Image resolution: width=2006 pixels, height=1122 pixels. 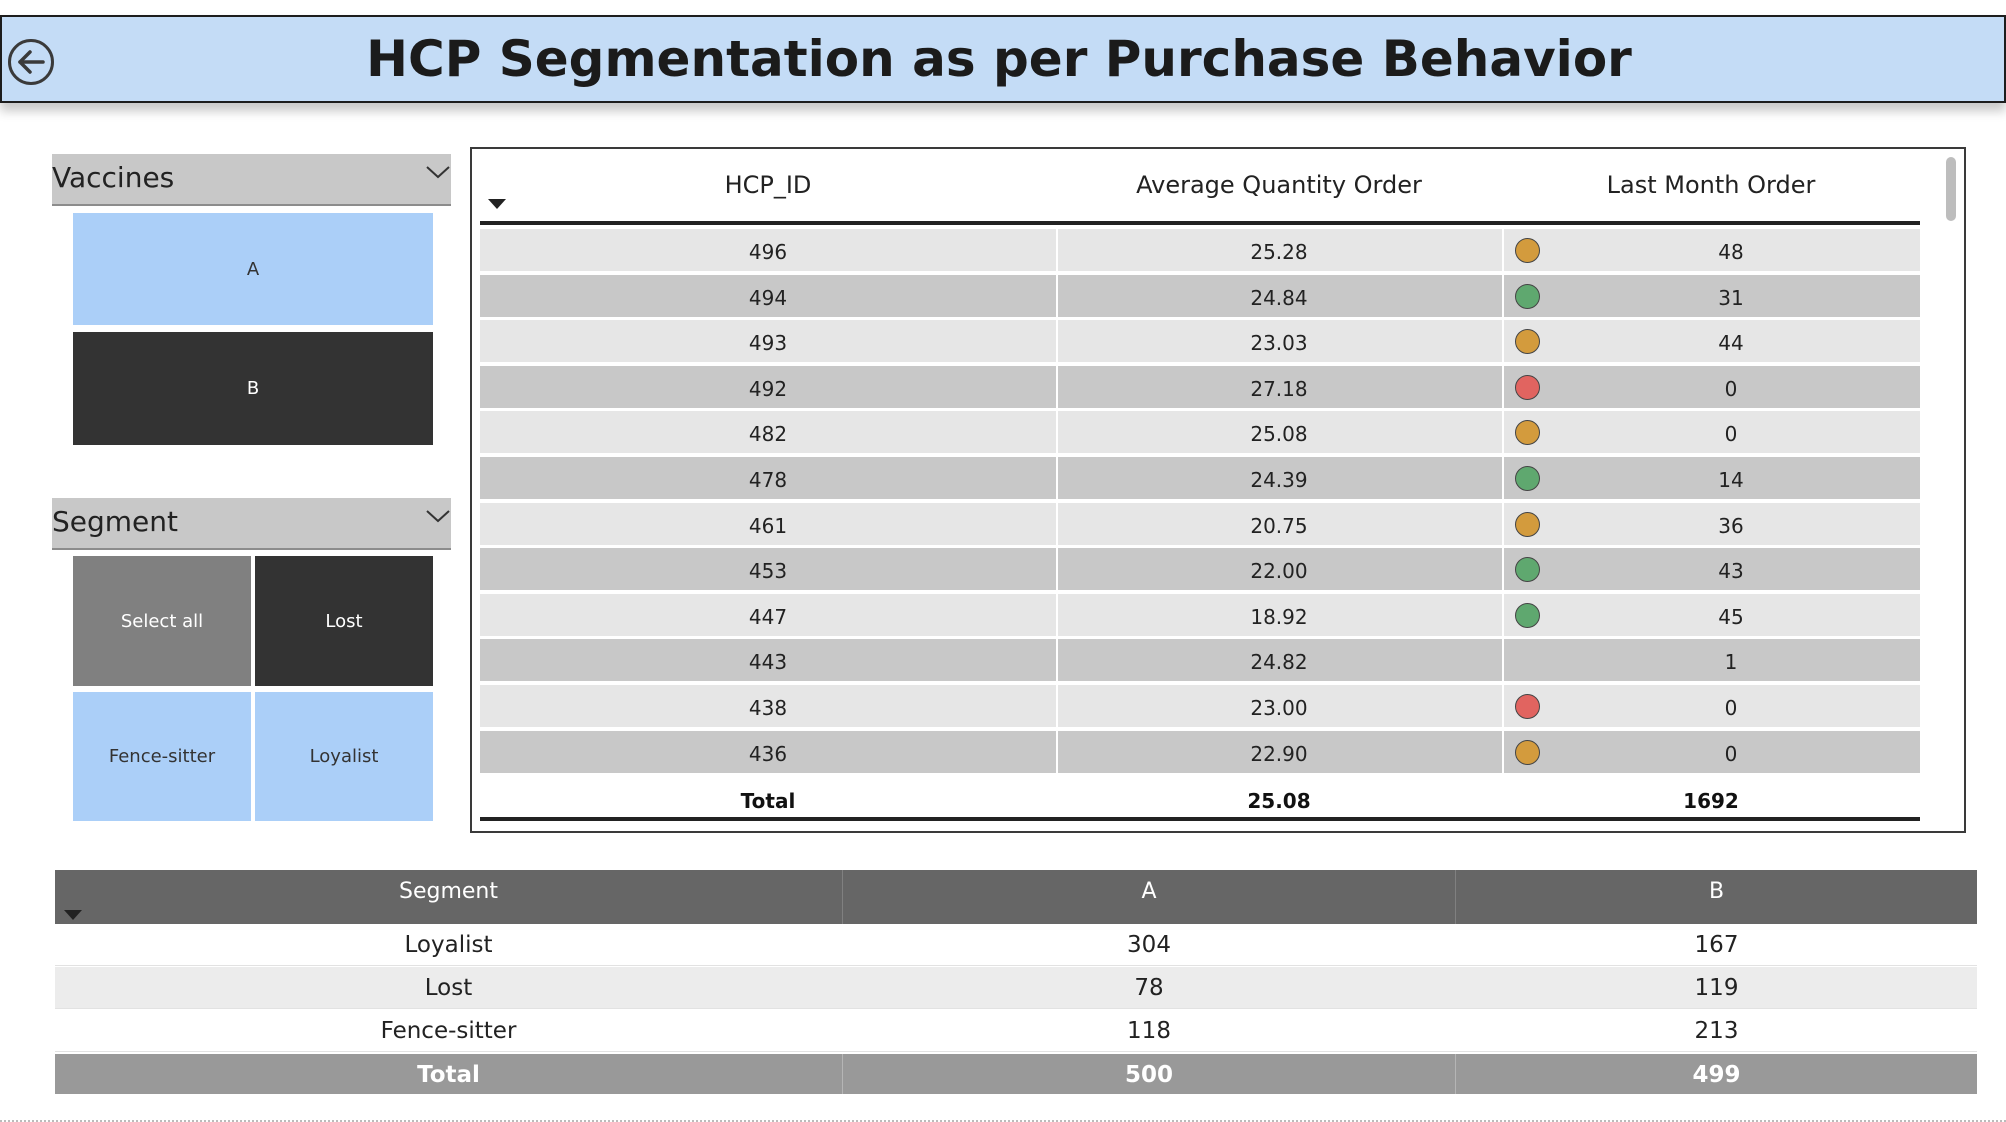 I want to click on table-row: Loyalist 304 167, so click(x=1016, y=945).